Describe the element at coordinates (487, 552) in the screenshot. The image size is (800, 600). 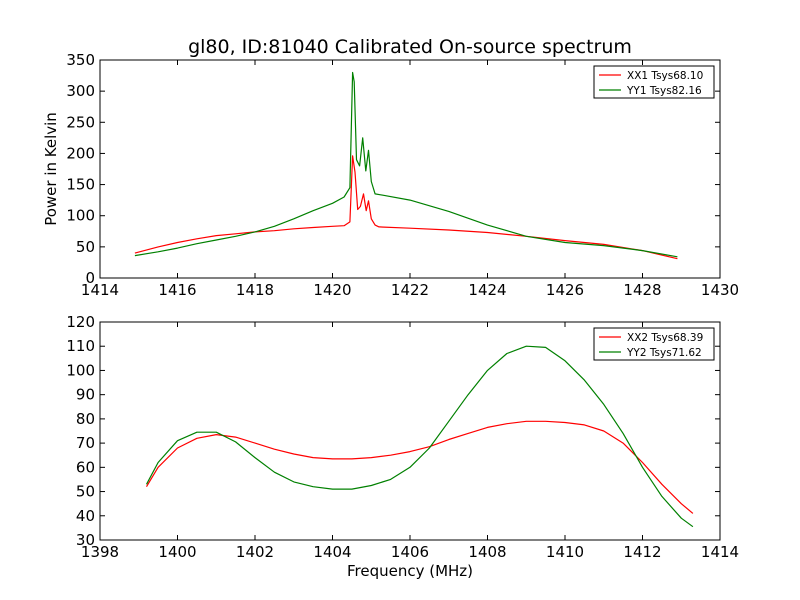
I see `chart2-xtick-label: 1408` at that location.